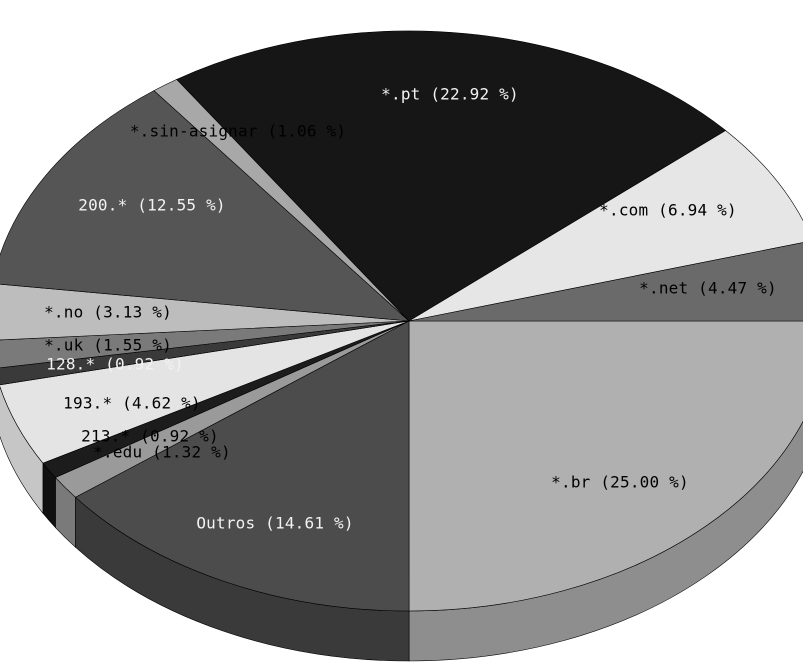 The height and width of the screenshot is (671, 803). What do you see at coordinates (708, 288) in the screenshot?
I see `pie-label-net: *.net (4.47 %)` at bounding box center [708, 288].